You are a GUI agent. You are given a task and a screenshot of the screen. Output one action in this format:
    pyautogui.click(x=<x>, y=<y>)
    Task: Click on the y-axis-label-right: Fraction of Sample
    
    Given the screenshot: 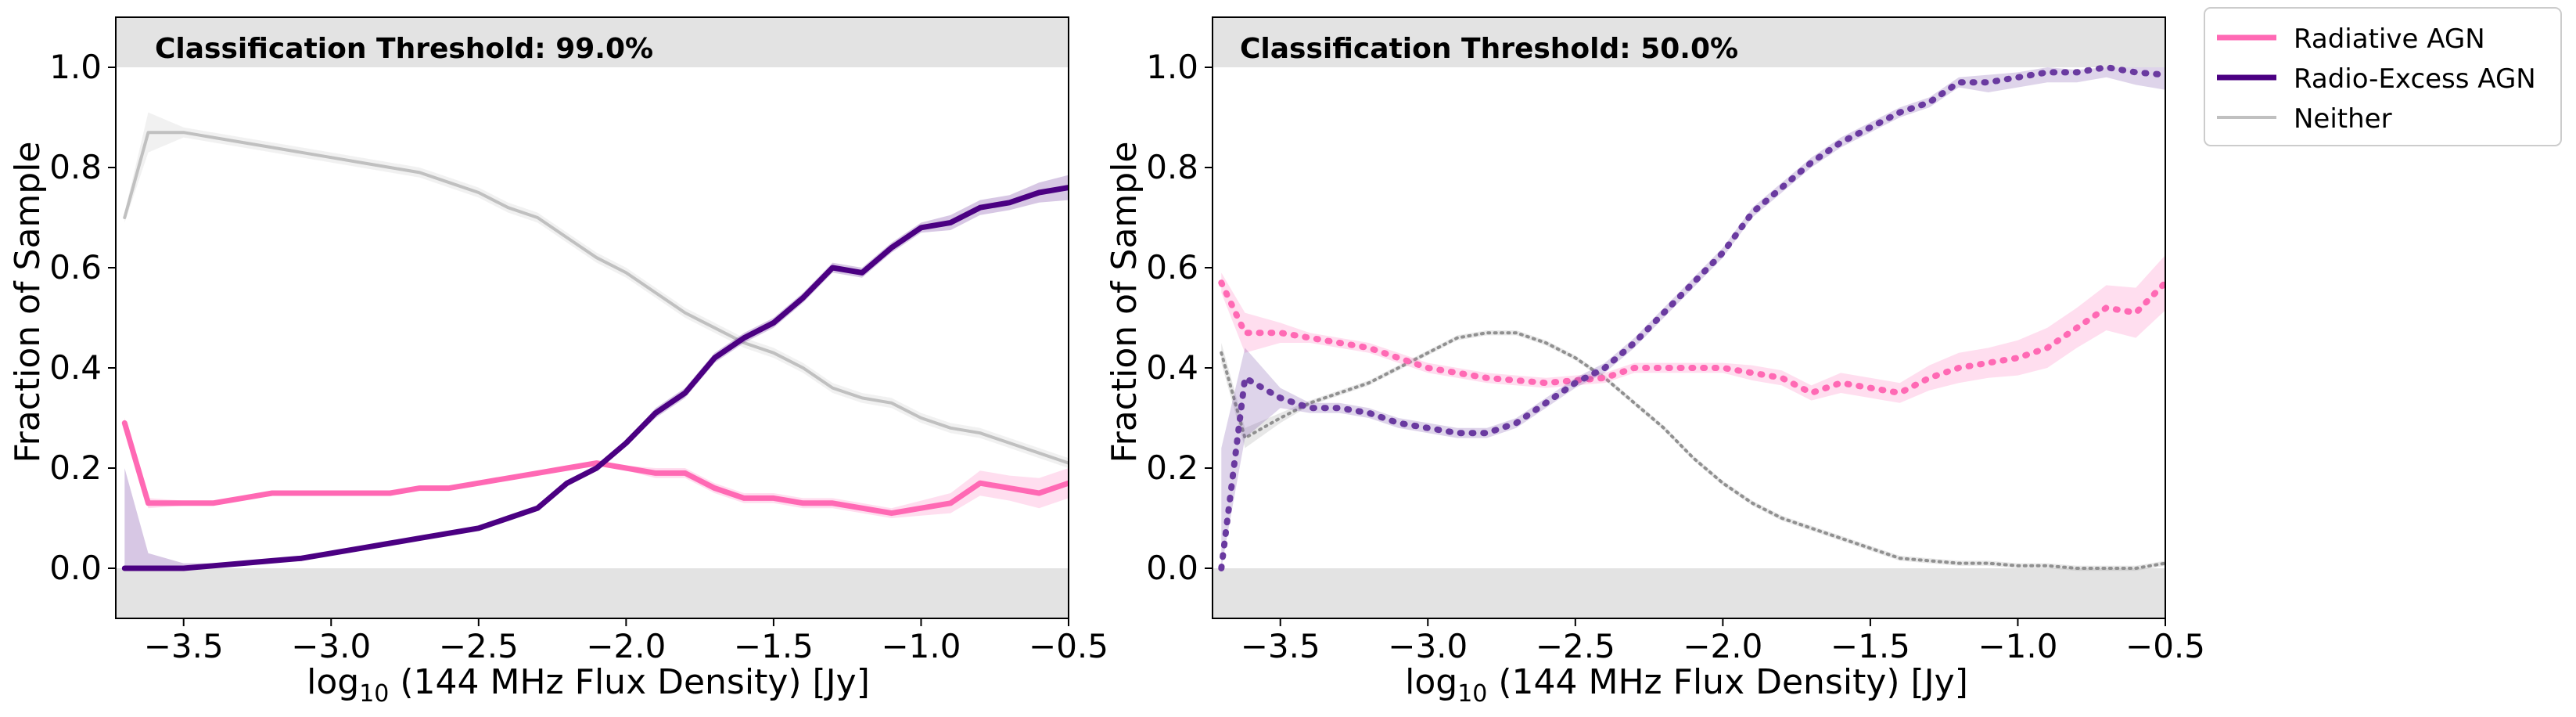 What is the action you would take?
    pyautogui.click(x=1124, y=302)
    